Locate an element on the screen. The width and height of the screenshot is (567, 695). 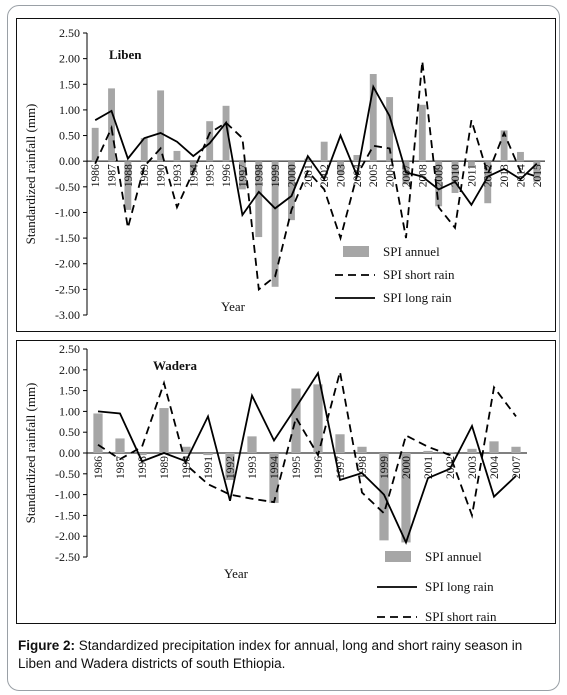
bar-2013 is located at coordinates (504, 146).